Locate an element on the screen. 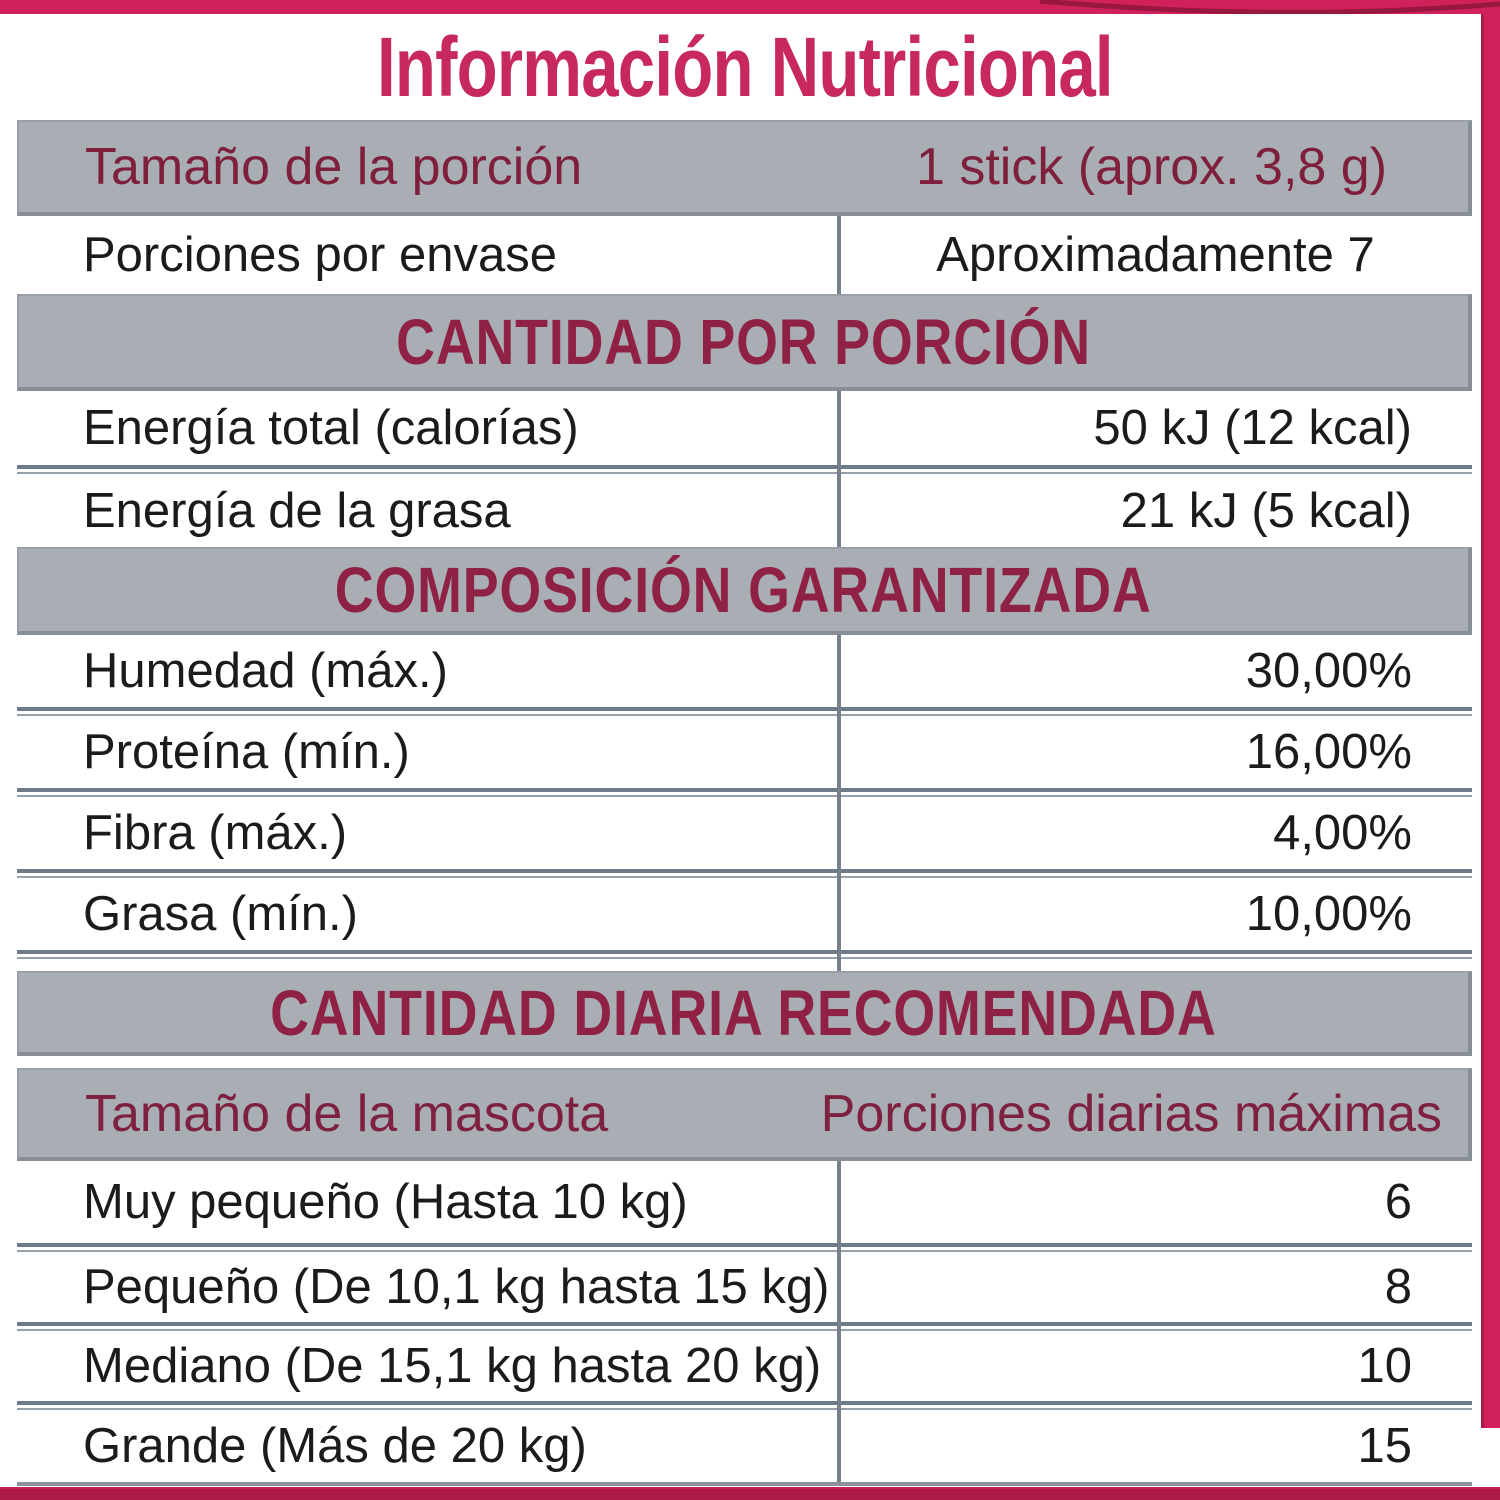 This screenshot has width=1500, height=1500. medium-dog-label: Mediano (De 15,1 kg hasta 20 kg) is located at coordinates (452, 1366).